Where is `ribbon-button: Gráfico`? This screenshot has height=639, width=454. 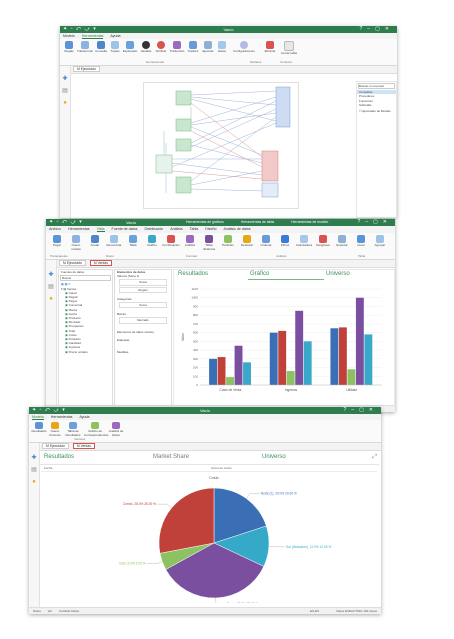 ribbon-button: Gráfico is located at coordinates (152, 241).